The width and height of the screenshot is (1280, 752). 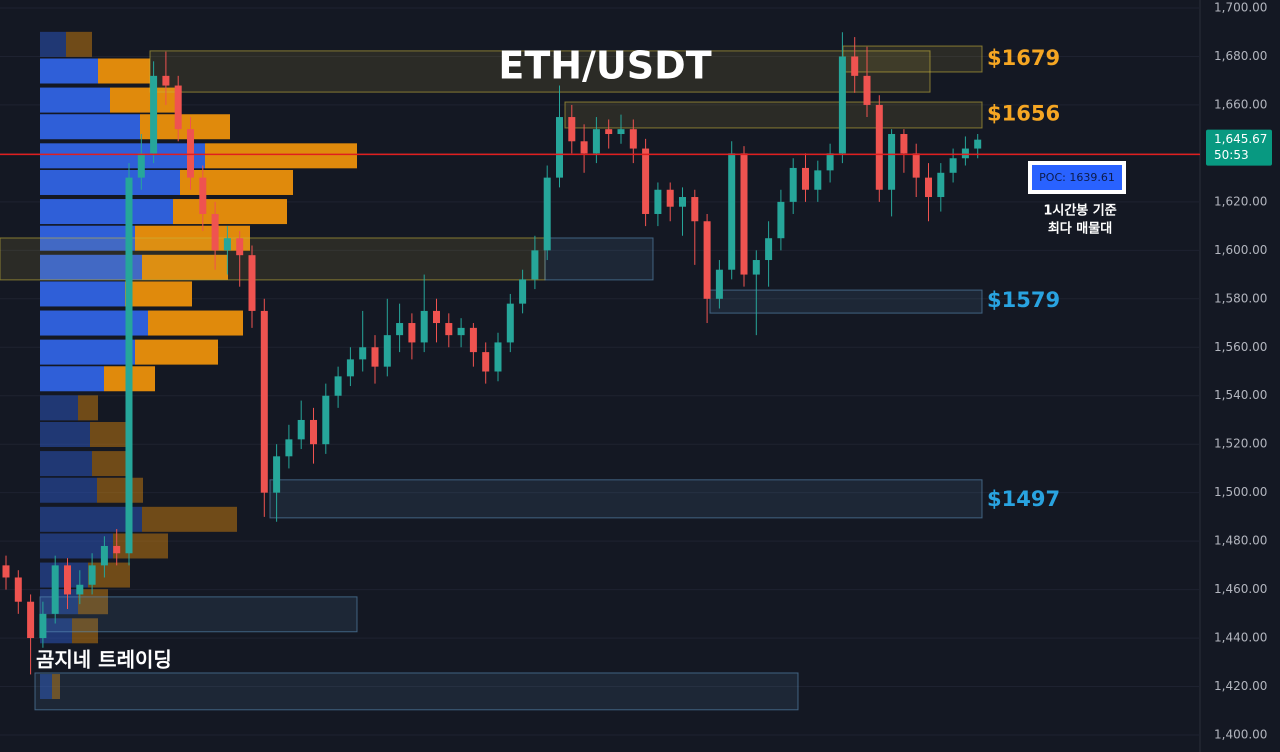 I want to click on y-tick-label: 1,680.00, so click(x=1240, y=56).